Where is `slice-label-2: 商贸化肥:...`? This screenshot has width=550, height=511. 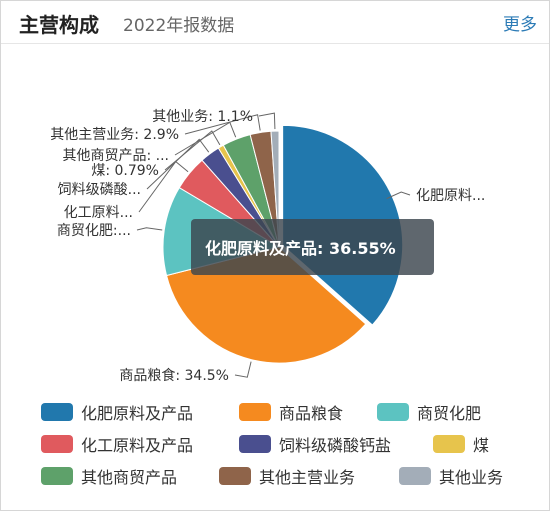 slice-label-2: 商贸化肥:... is located at coordinates (94, 231).